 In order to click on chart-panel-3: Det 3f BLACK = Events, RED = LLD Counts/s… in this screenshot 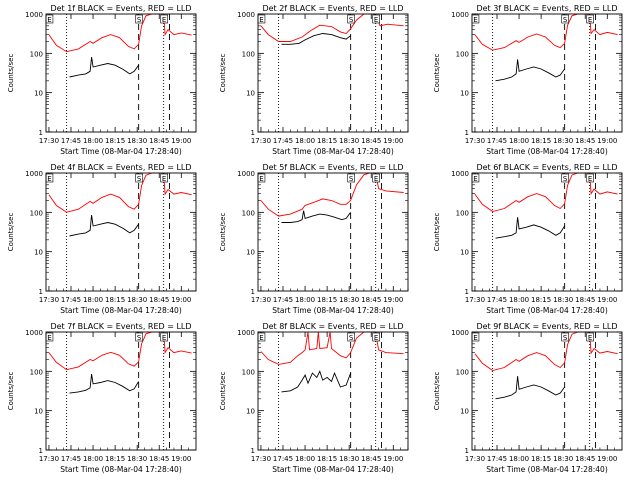, I will do `click(528, 80)`.